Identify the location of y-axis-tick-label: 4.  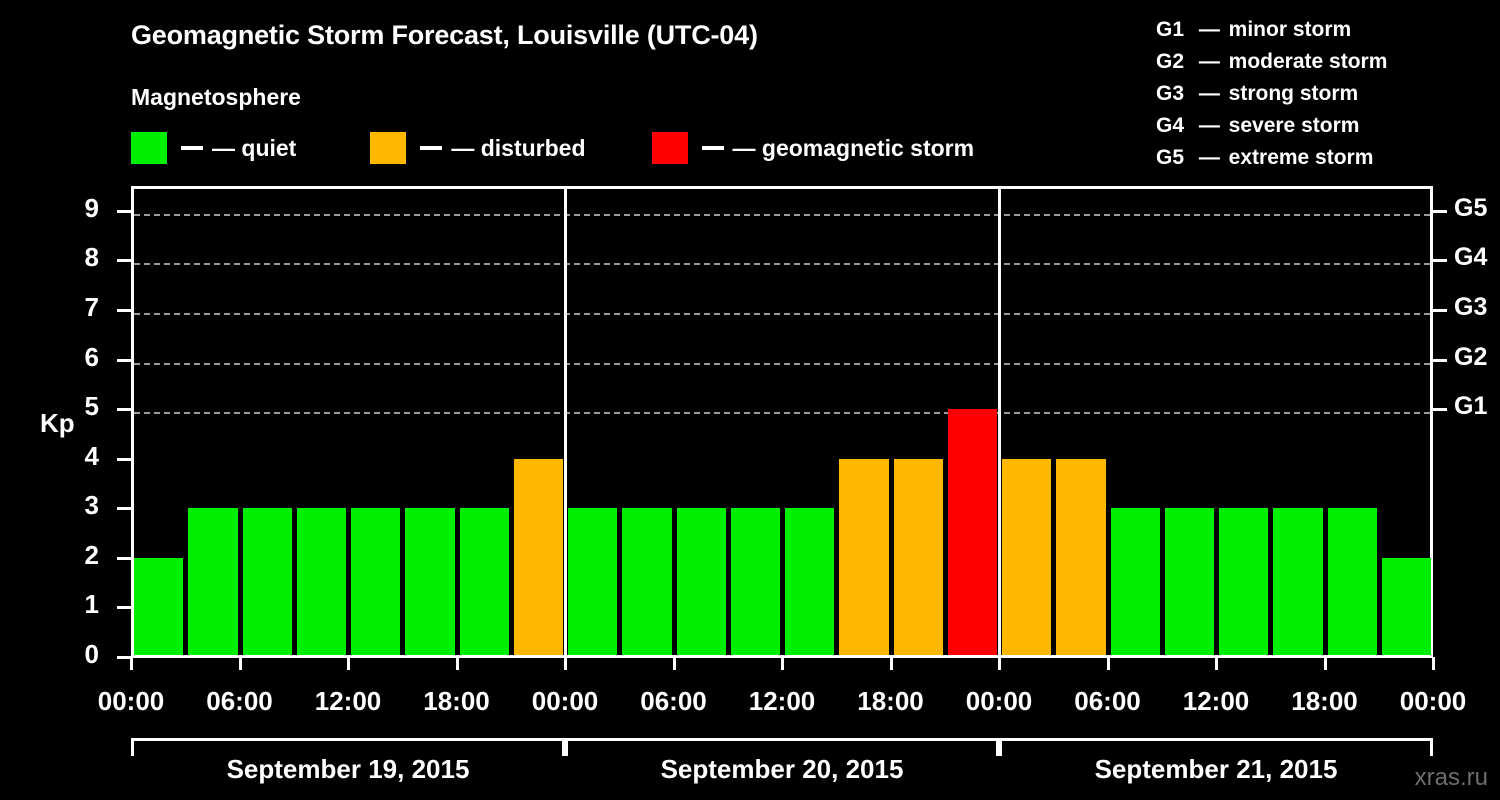
(91, 455).